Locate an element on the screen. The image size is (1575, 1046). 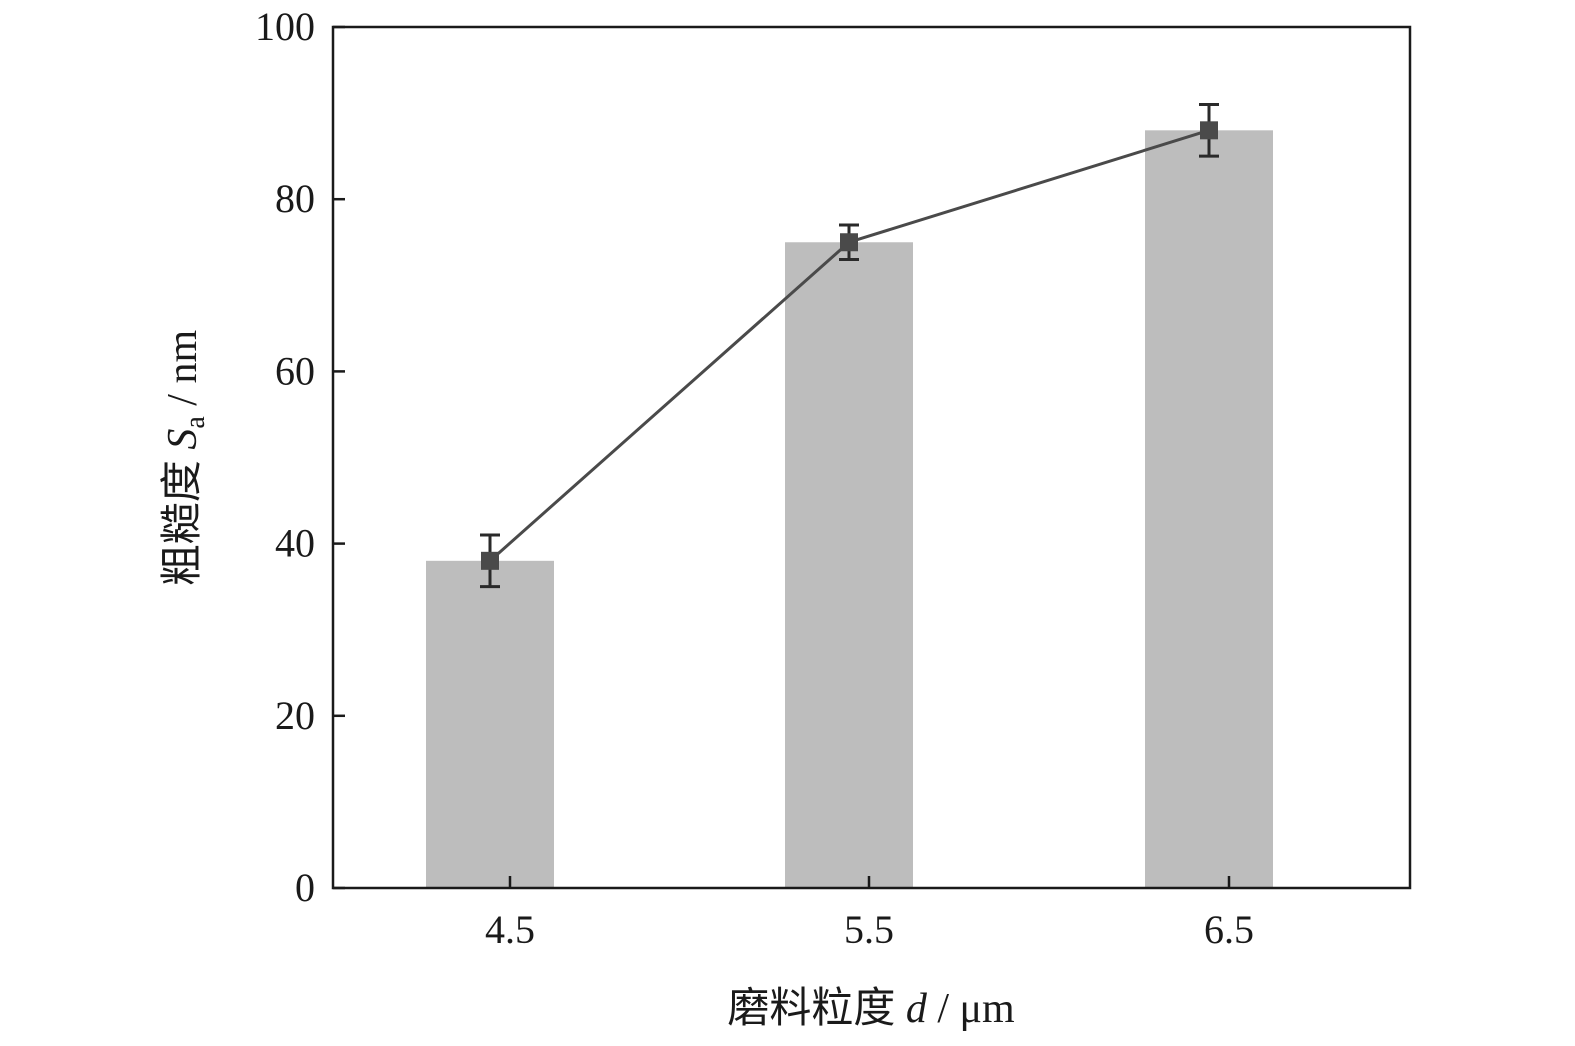
x-axis-ticks: 4.5 5.5 6.5 is located at coordinates (869, 914).